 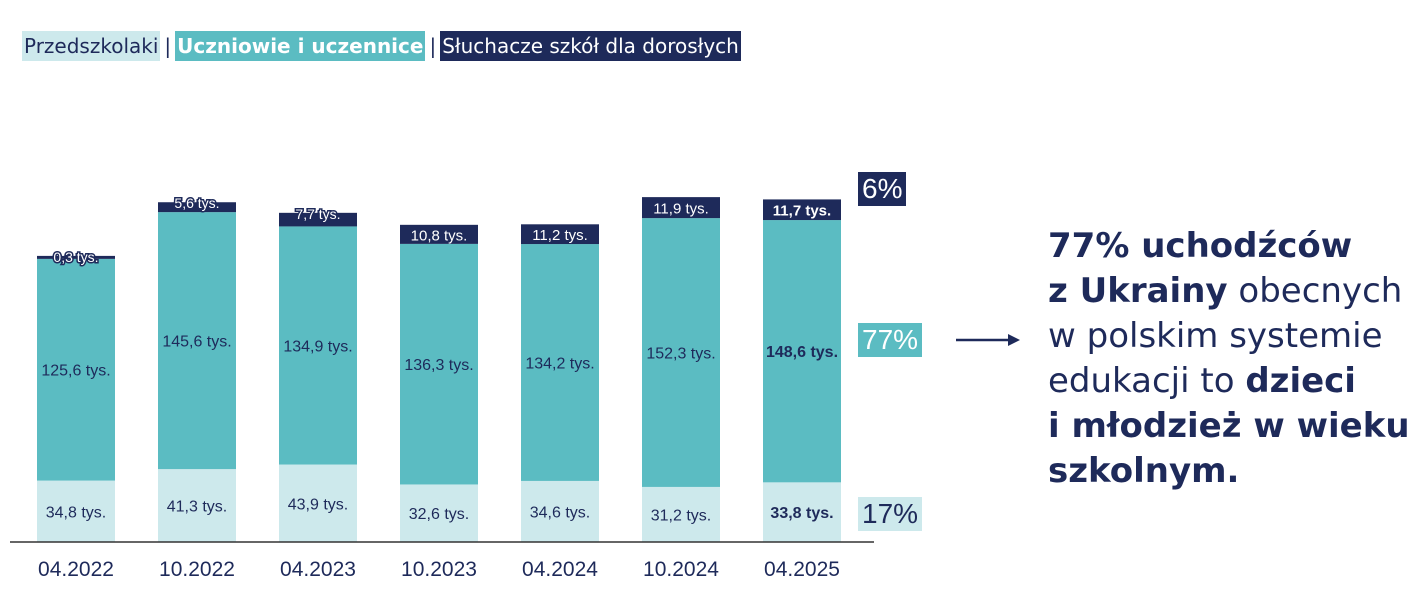 What do you see at coordinates (560, 569) in the screenshot?
I see `x-tick-label: 04.2024` at bounding box center [560, 569].